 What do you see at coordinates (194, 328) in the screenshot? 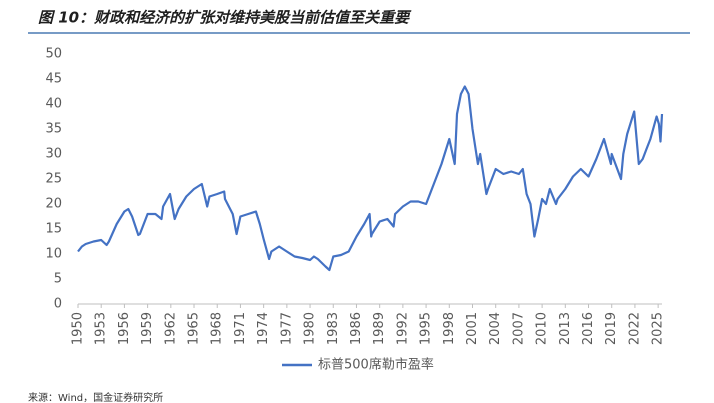
I see `x-tick-label: 1965` at bounding box center [194, 328].